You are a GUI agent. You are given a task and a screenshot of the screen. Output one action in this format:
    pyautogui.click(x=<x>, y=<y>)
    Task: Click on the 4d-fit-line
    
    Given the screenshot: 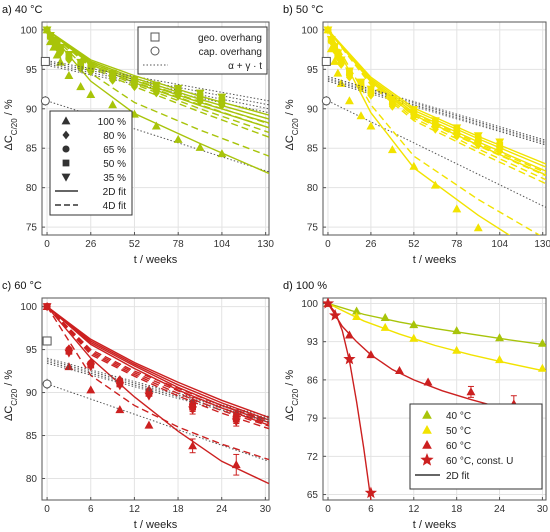 What is the action you would take?
    pyautogui.click(x=157, y=383)
    